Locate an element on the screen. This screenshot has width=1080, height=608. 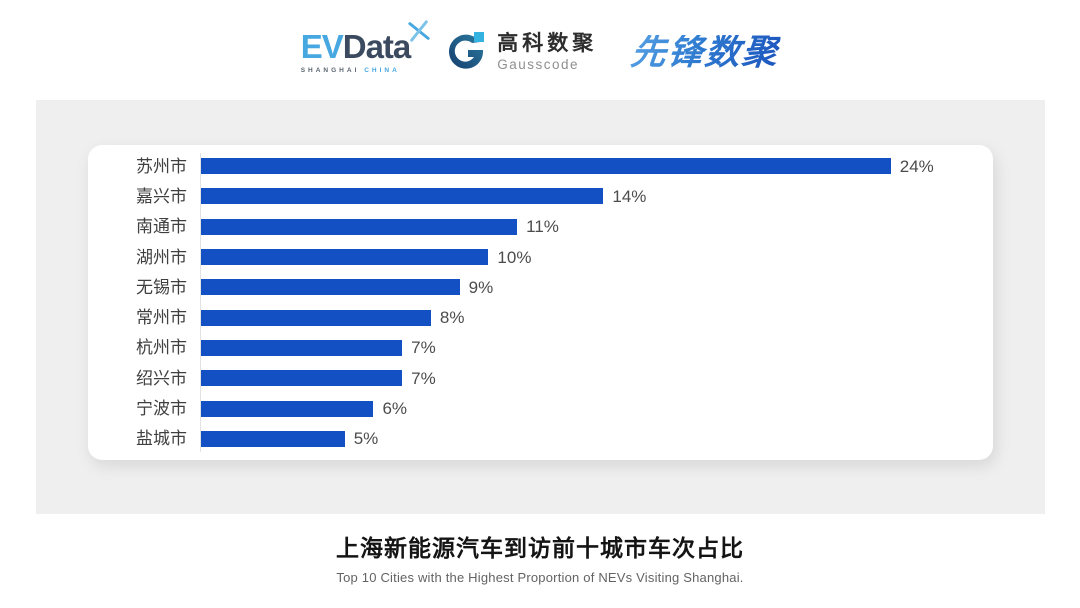
category-label: 苏州市 is located at coordinates (161, 166).